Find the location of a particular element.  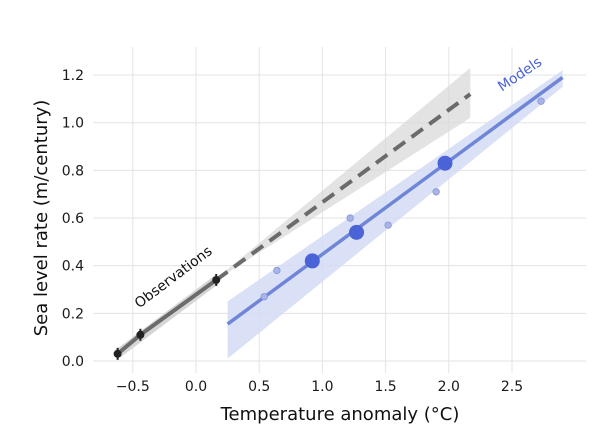

y-tick-label: 0.6 is located at coordinates (73, 219).